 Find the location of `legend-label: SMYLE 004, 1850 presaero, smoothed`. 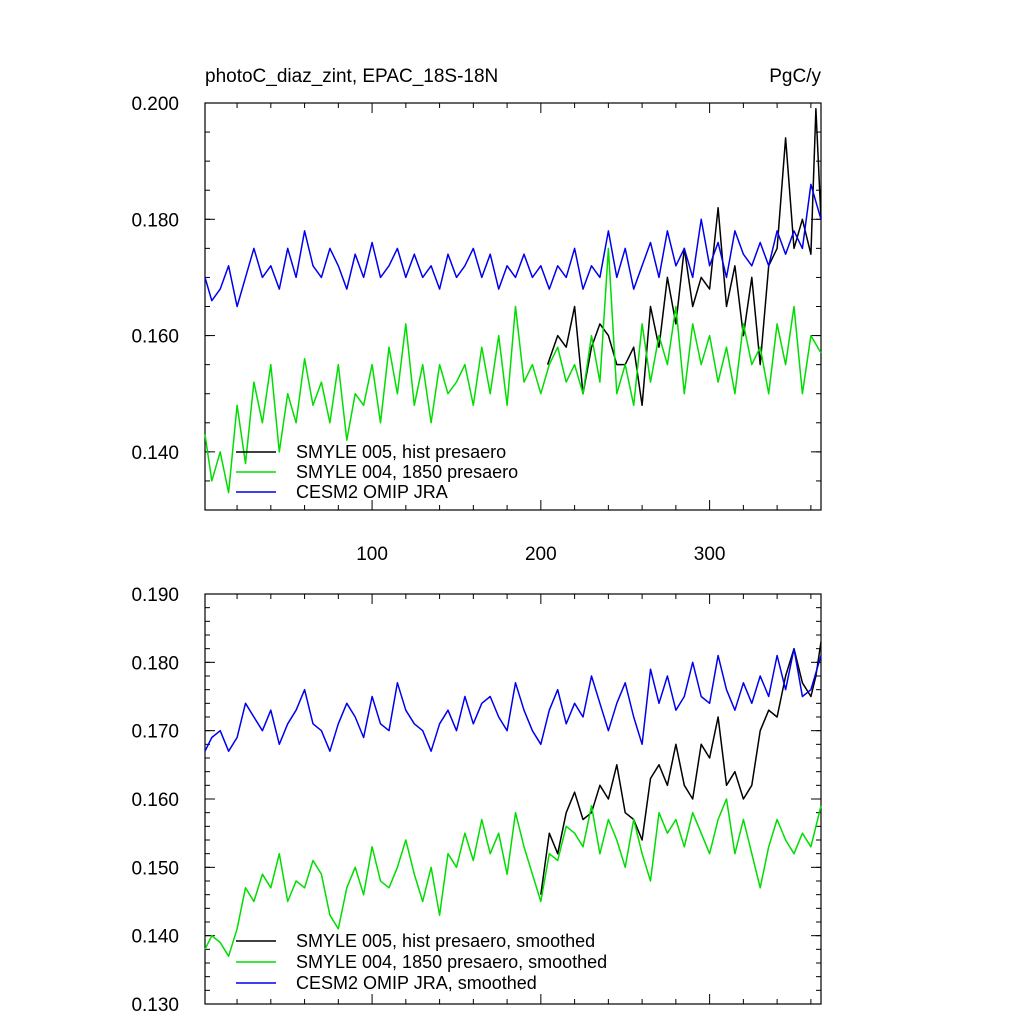

legend-label: SMYLE 004, 1850 presaero, smoothed is located at coordinates (451, 962).